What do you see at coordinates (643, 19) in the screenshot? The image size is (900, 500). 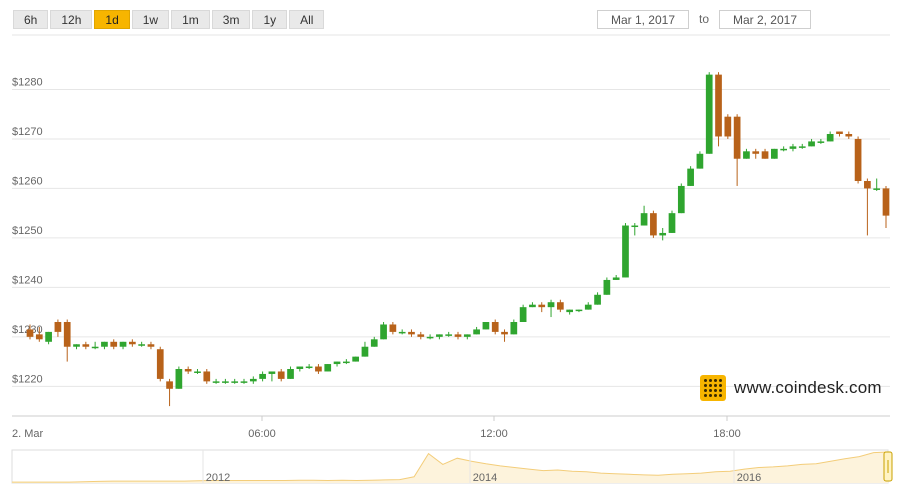 I see `date-from-field: Mar 1, 2017` at bounding box center [643, 19].